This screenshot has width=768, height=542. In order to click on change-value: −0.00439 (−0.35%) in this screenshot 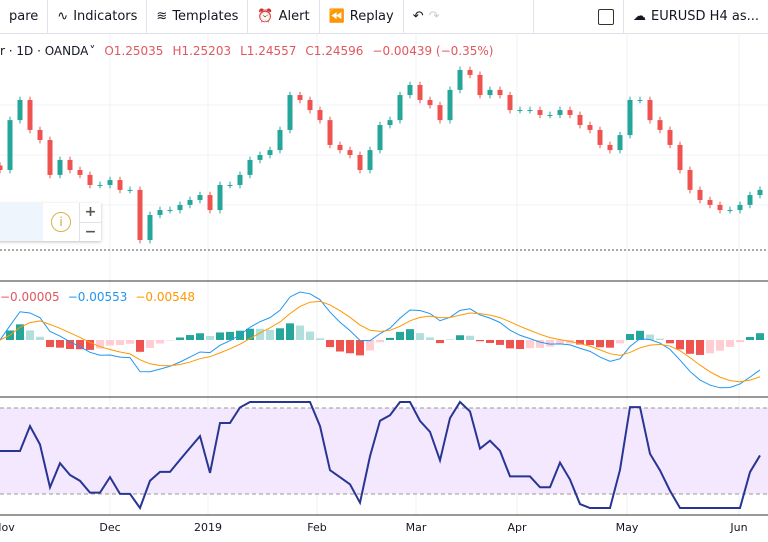, I will do `click(433, 51)`.